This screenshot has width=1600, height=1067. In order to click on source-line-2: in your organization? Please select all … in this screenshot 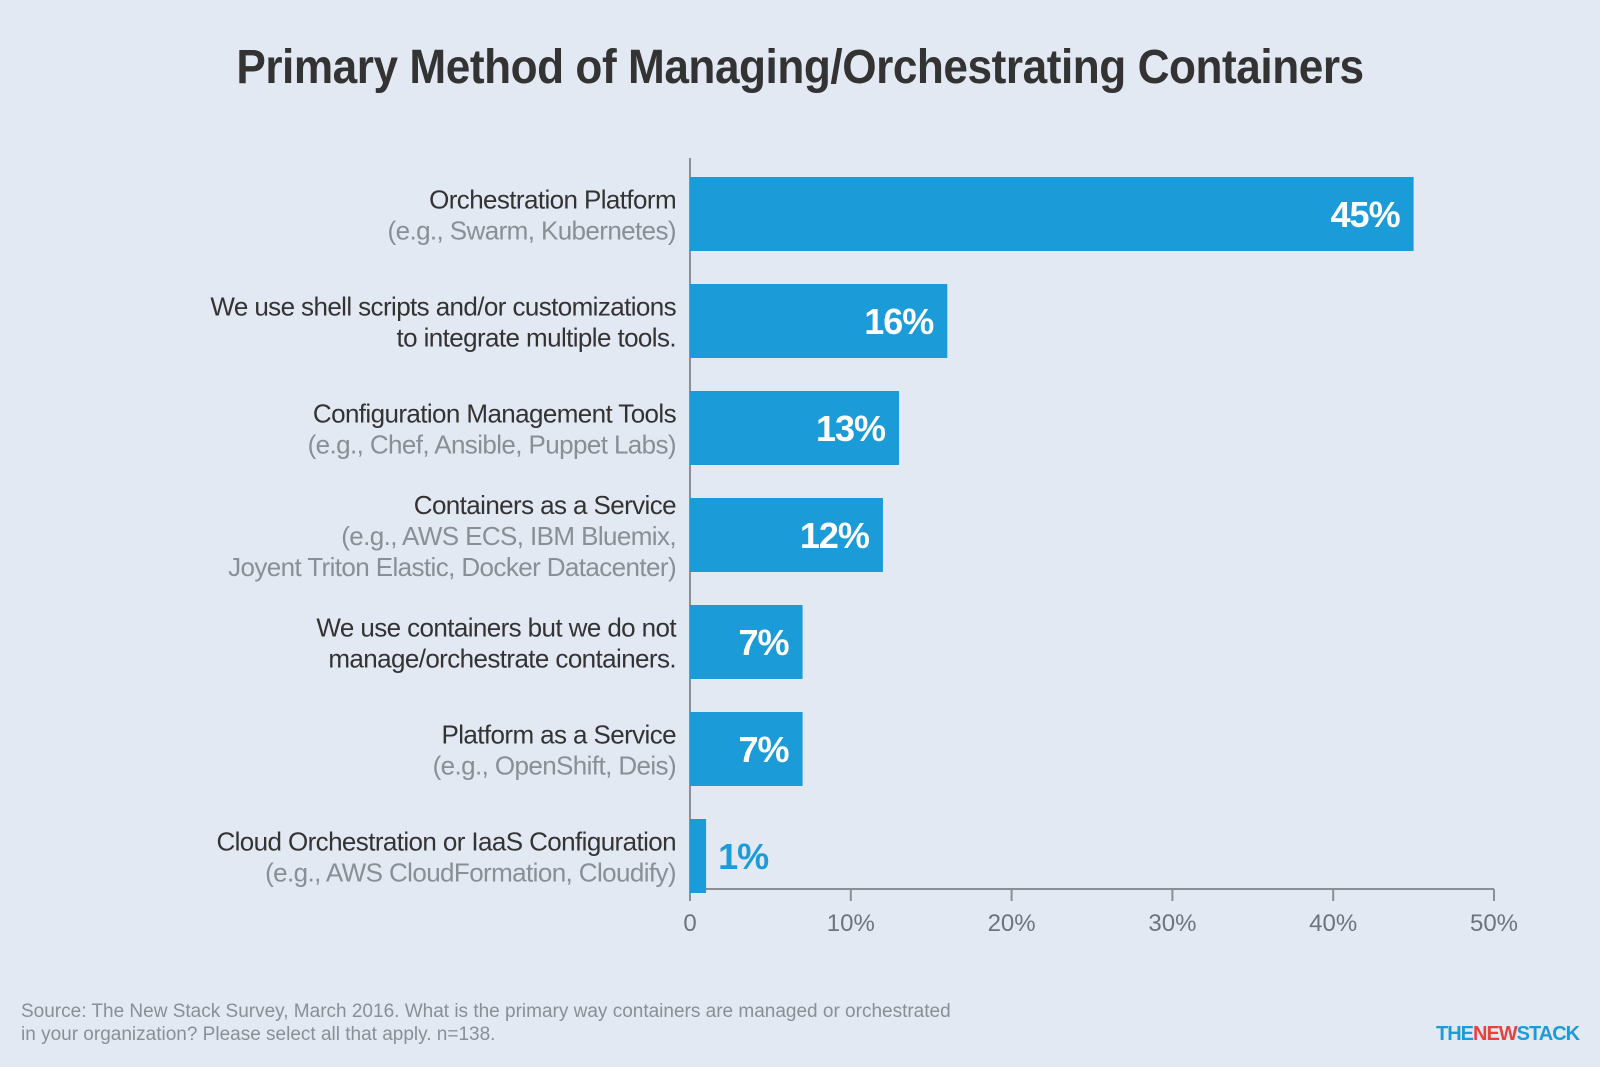, I will do `click(258, 1034)`.